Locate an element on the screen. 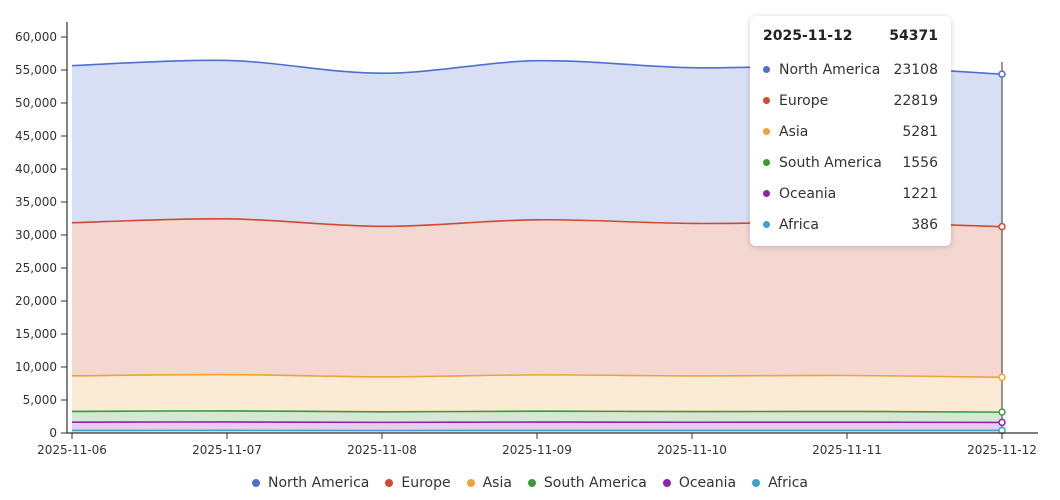 The height and width of the screenshot is (500, 1060). tooltip-series-name: South America is located at coordinates (830, 162).